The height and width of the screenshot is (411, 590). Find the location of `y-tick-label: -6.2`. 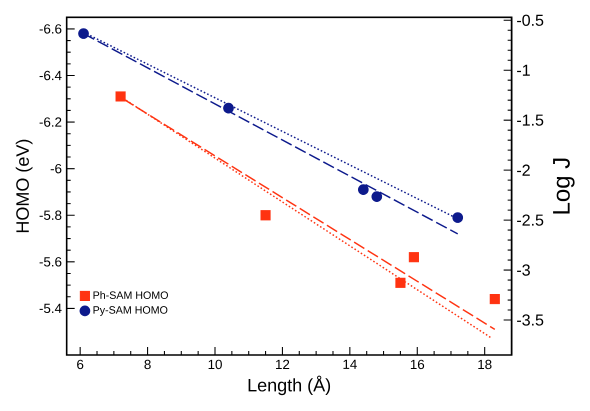

y-tick-label: -6.2 is located at coordinates (51, 122).